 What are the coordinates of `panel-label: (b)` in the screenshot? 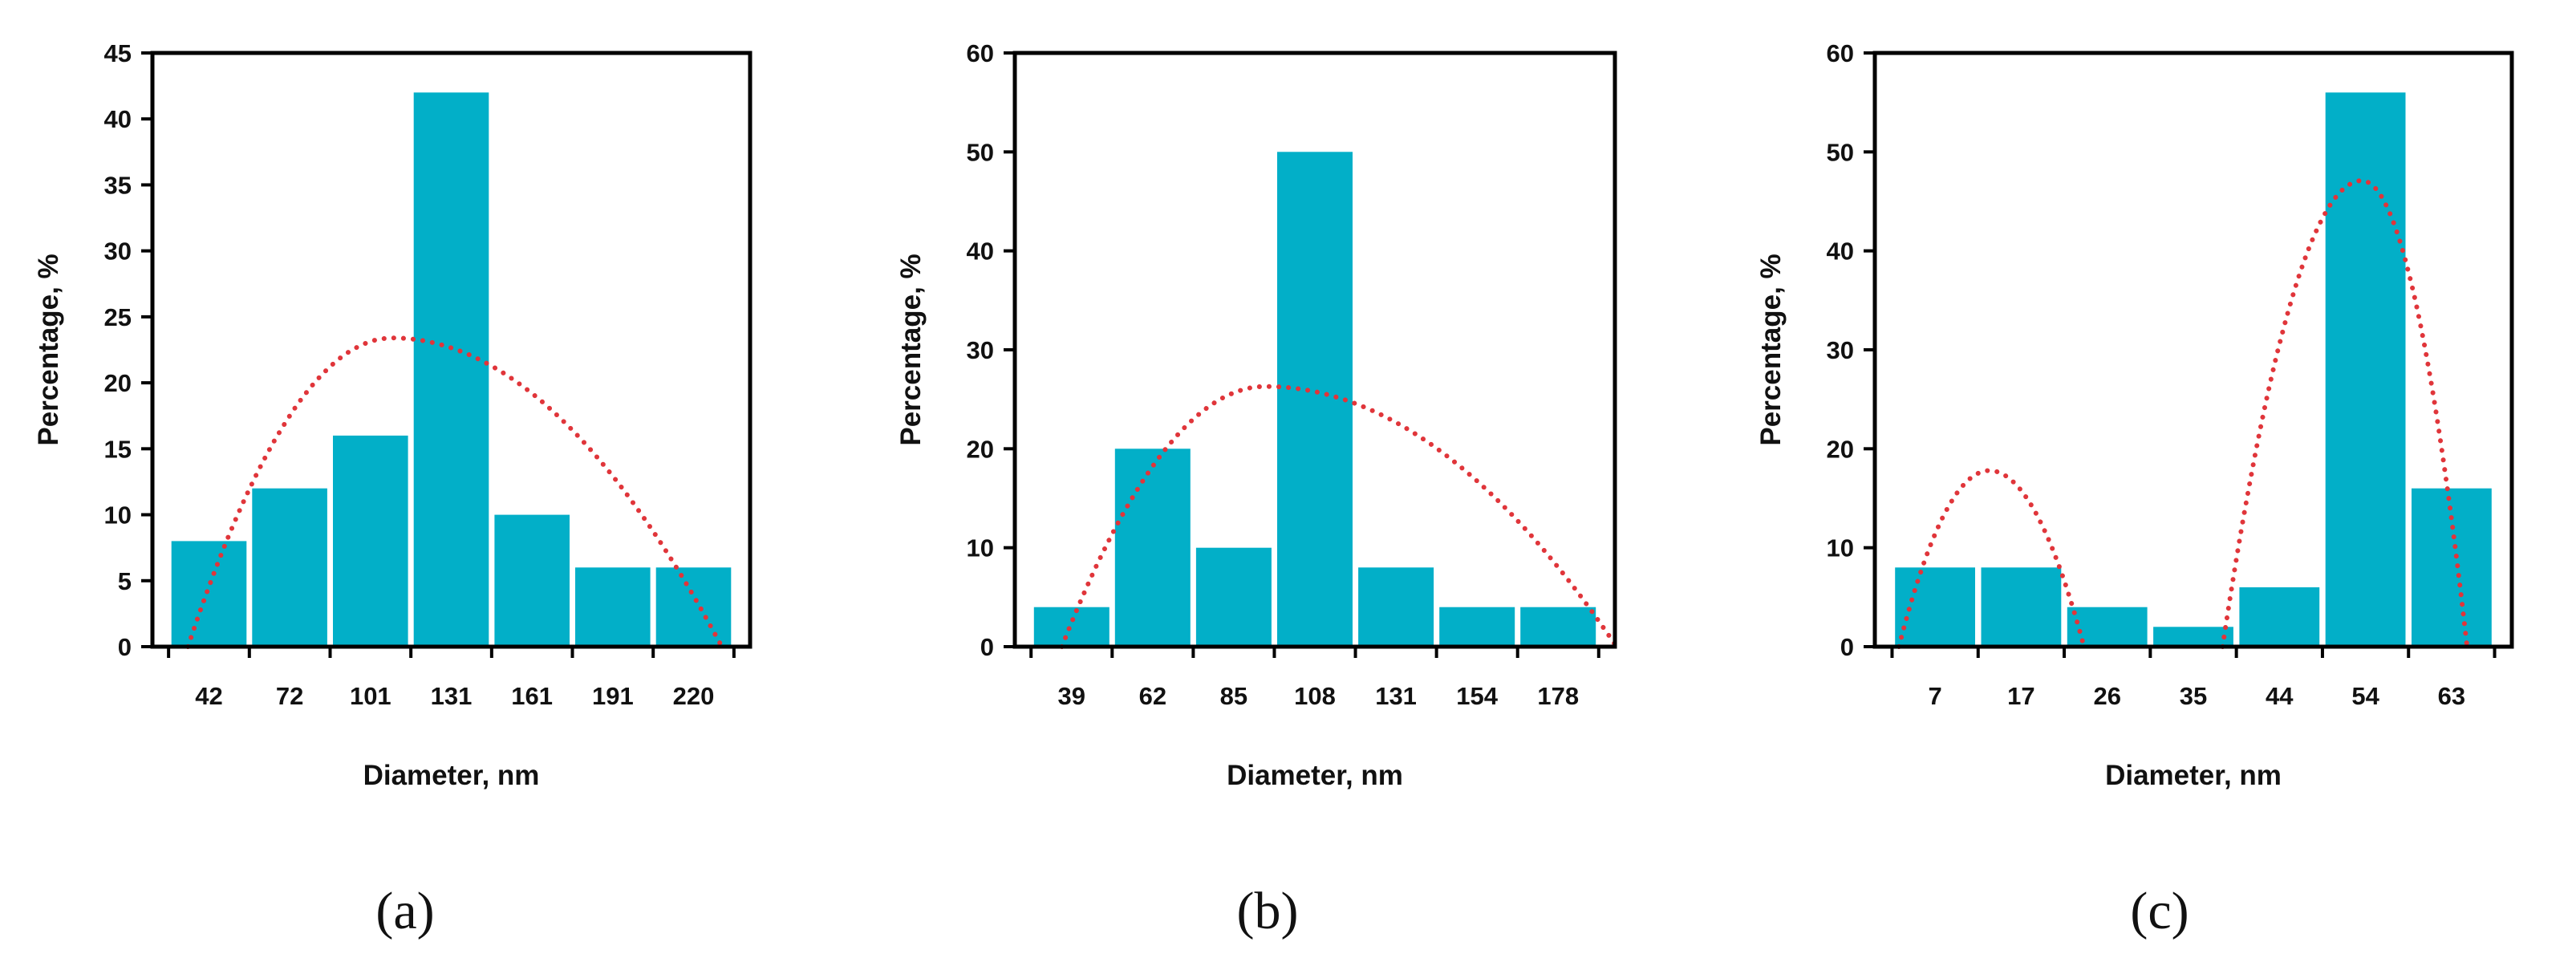 It's located at (1268, 911).